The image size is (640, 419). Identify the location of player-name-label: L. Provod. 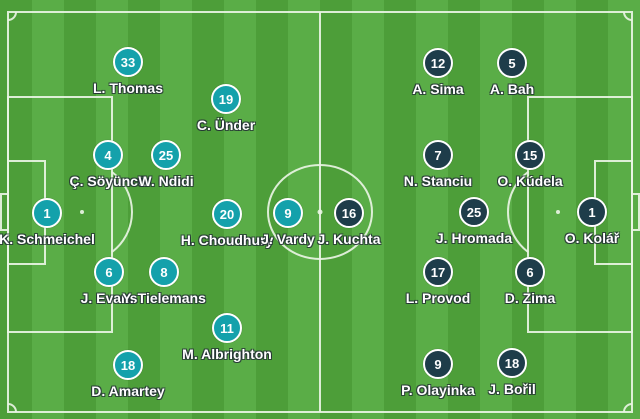
(438, 298).